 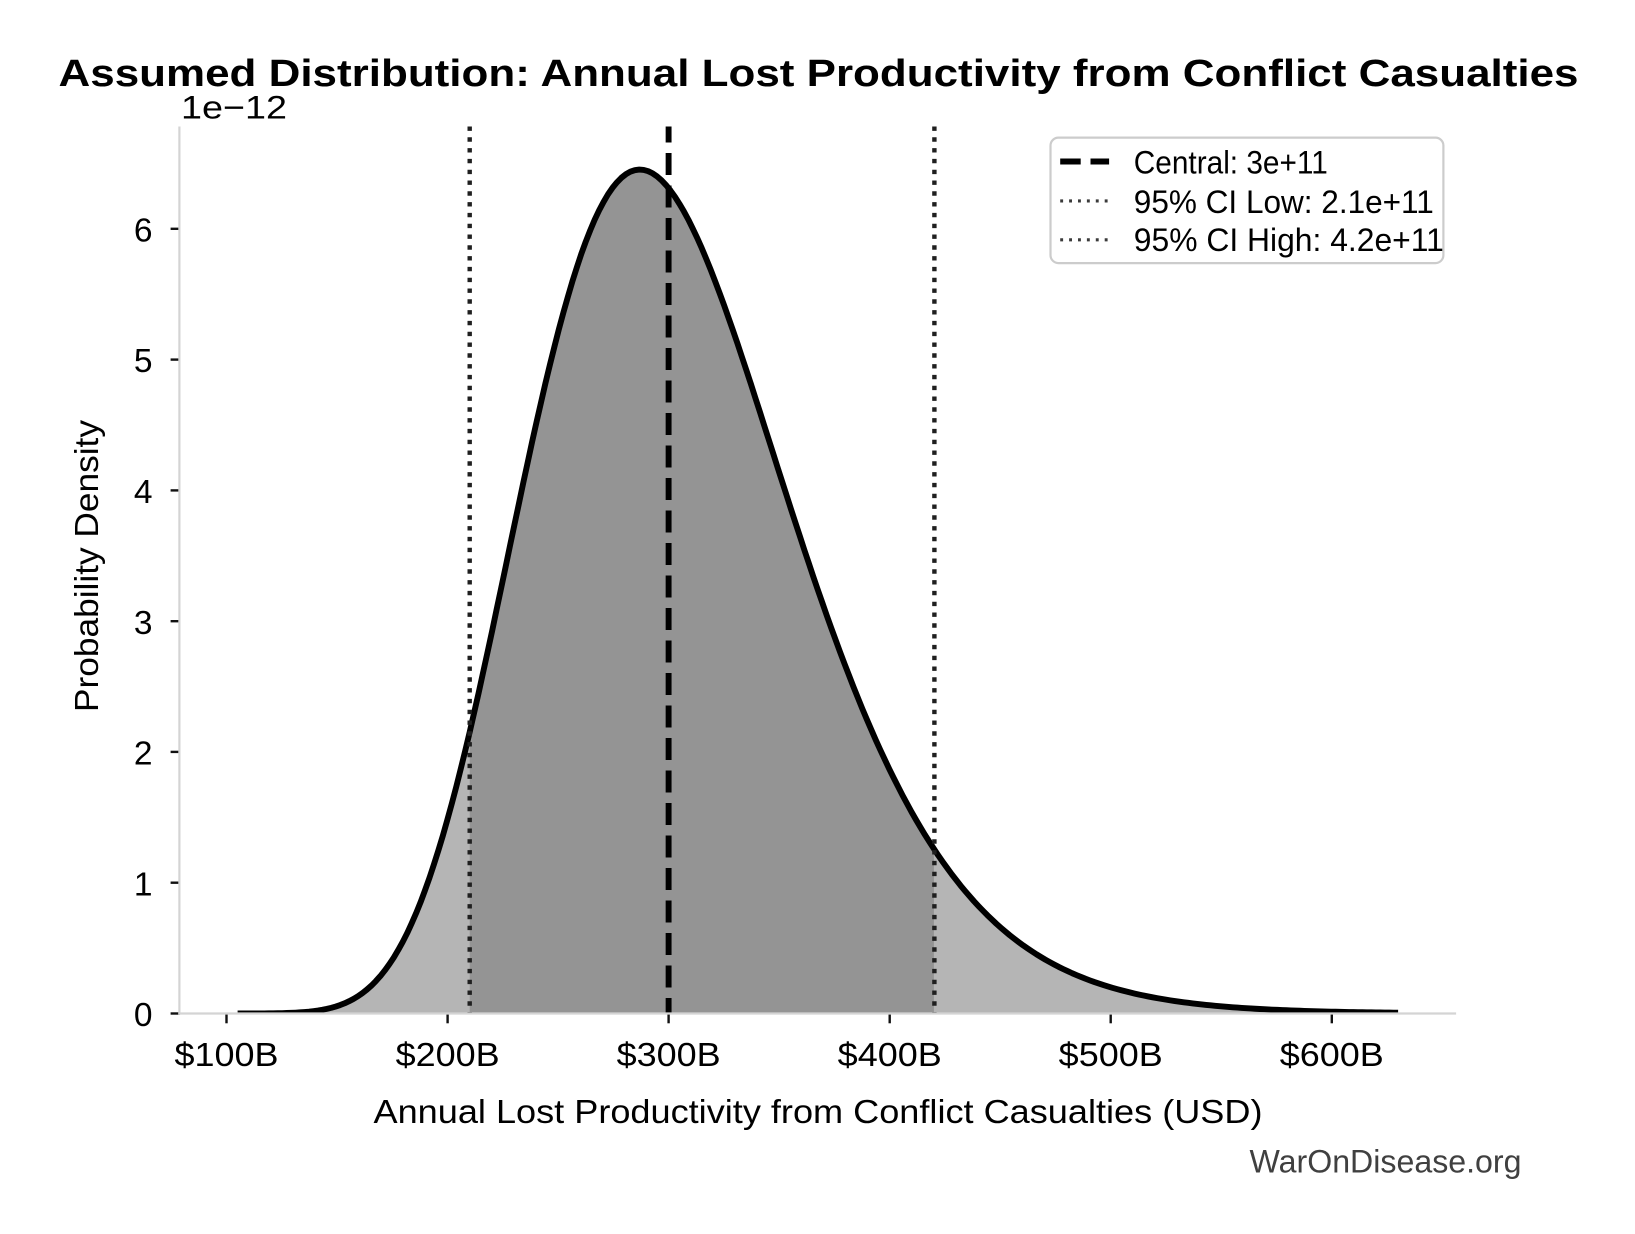 I want to click on svg-text: 95% CI Low: 2.1e+11, so click(x=1284, y=202).